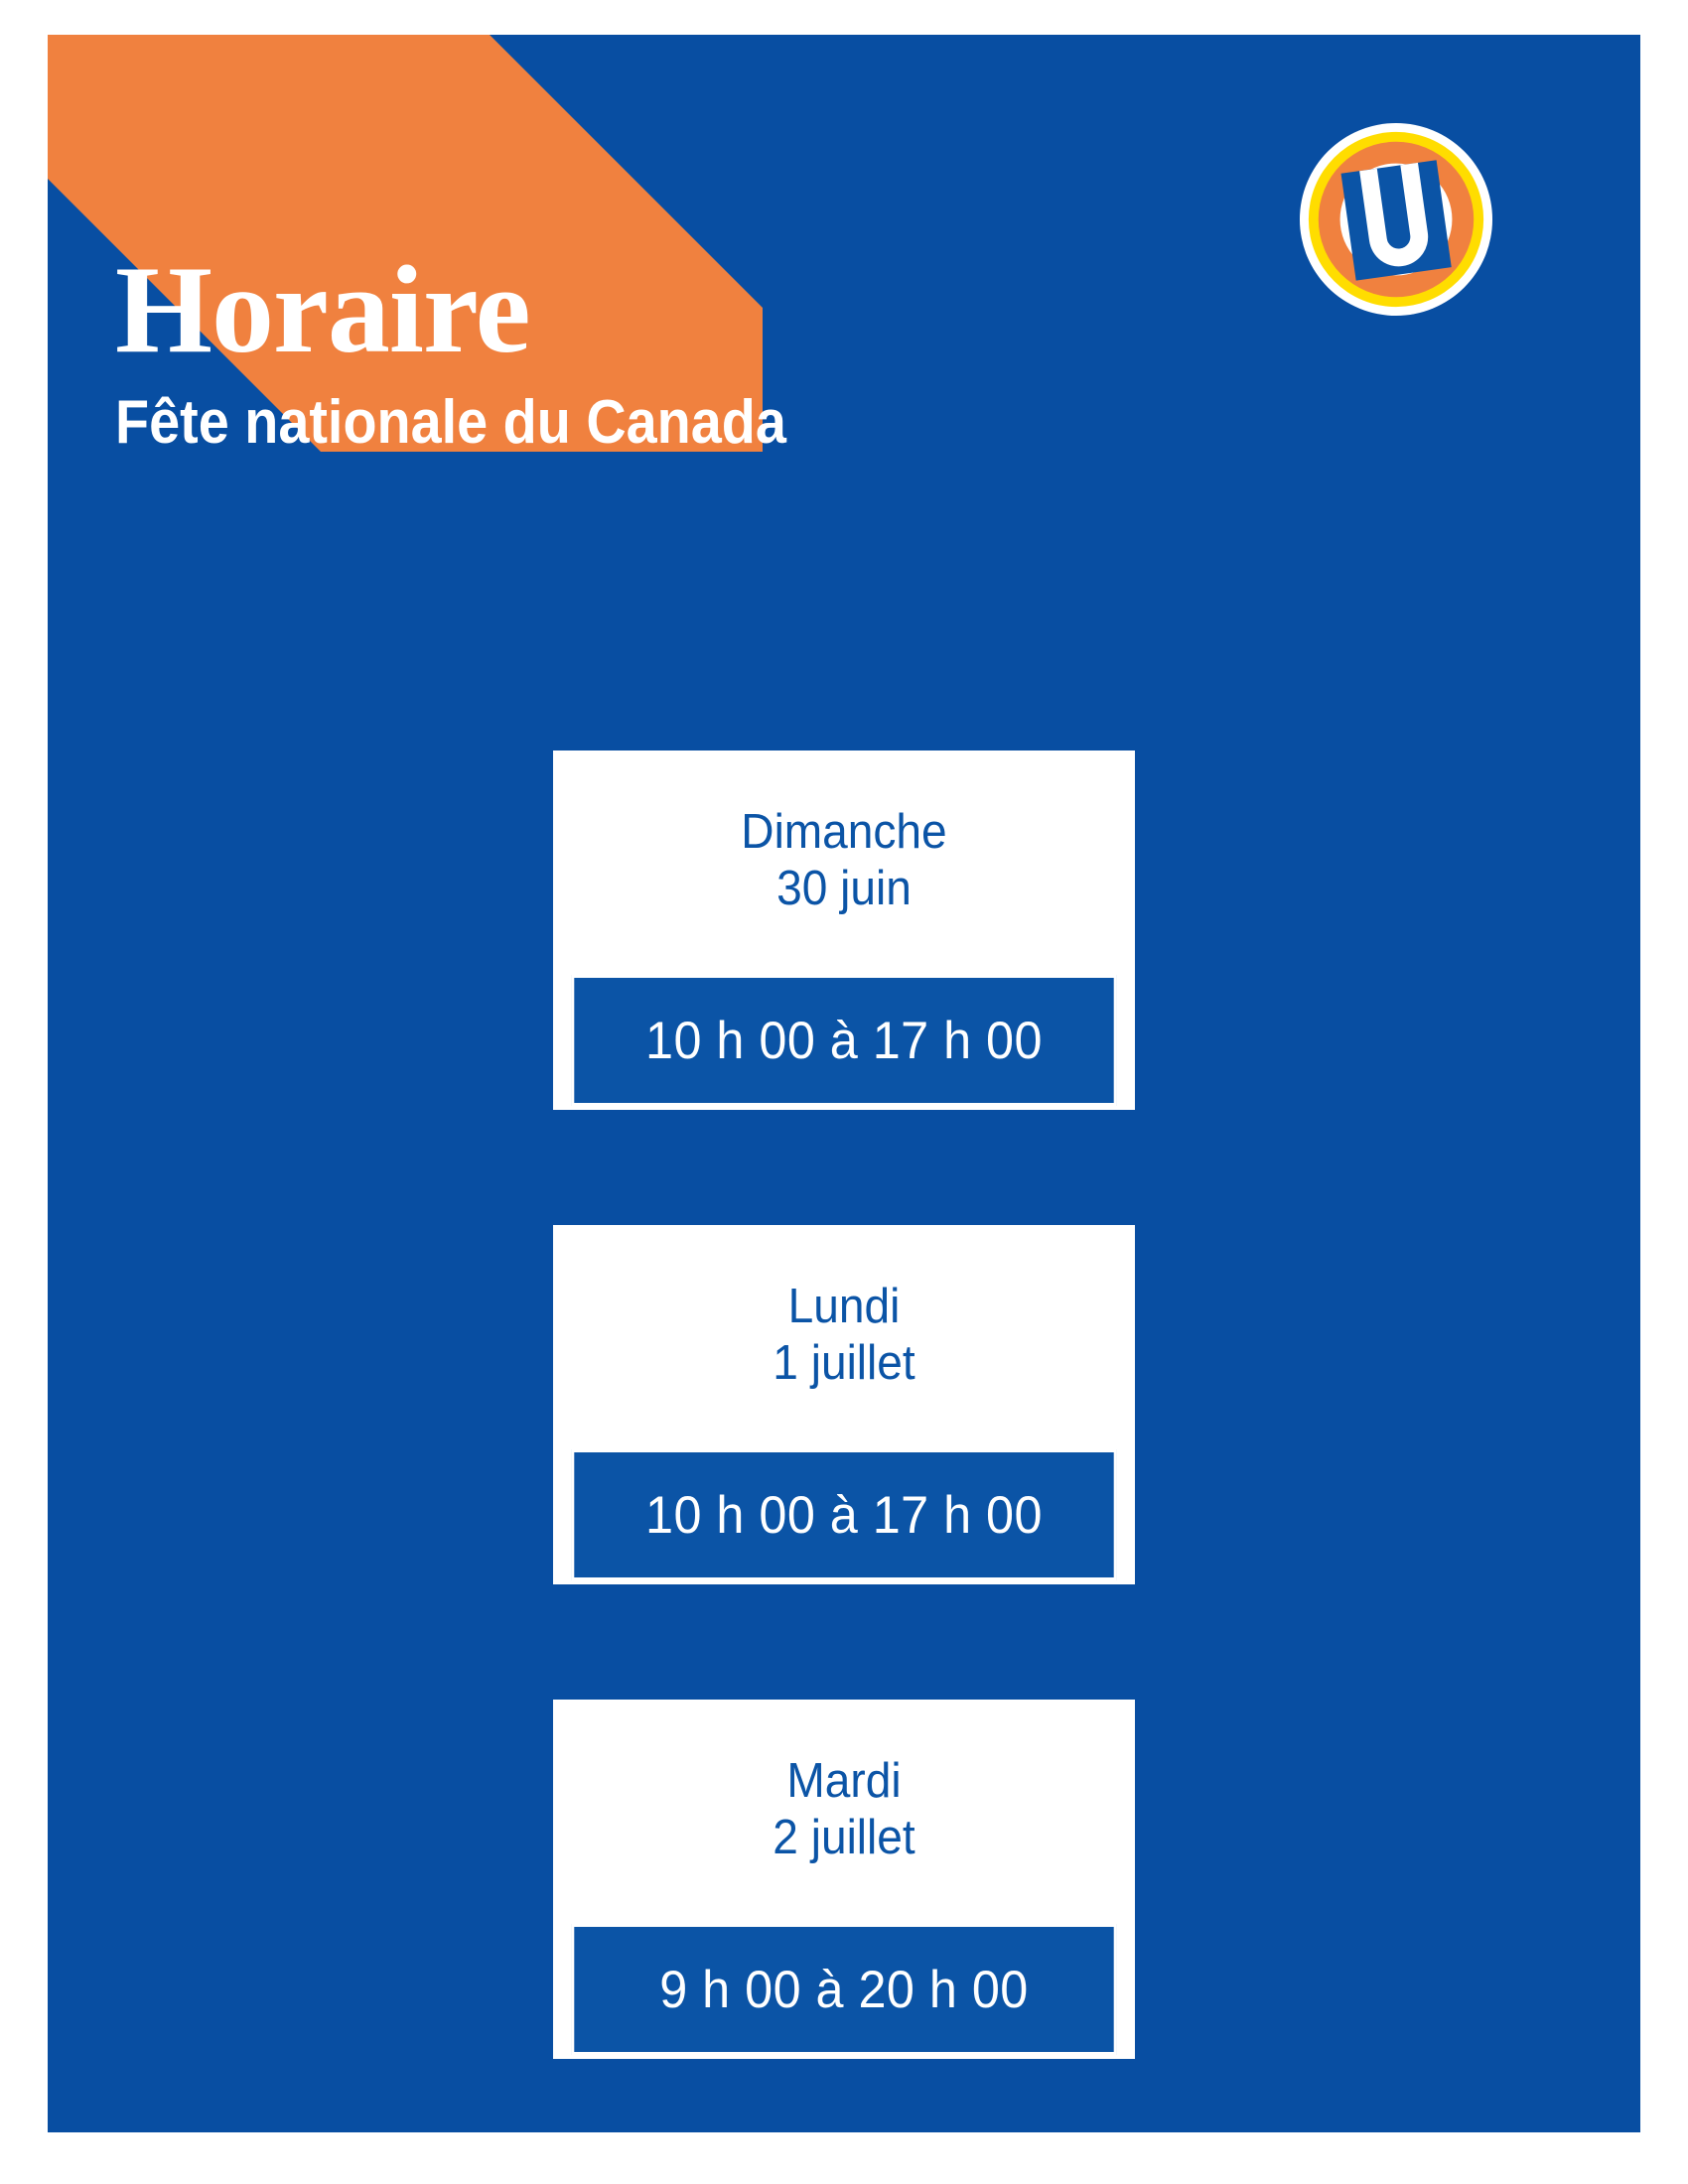 The height and width of the screenshot is (2184, 1688). What do you see at coordinates (844, 1810) in the screenshot?
I see `schedule-card-day: Mardi 2 juillet` at bounding box center [844, 1810].